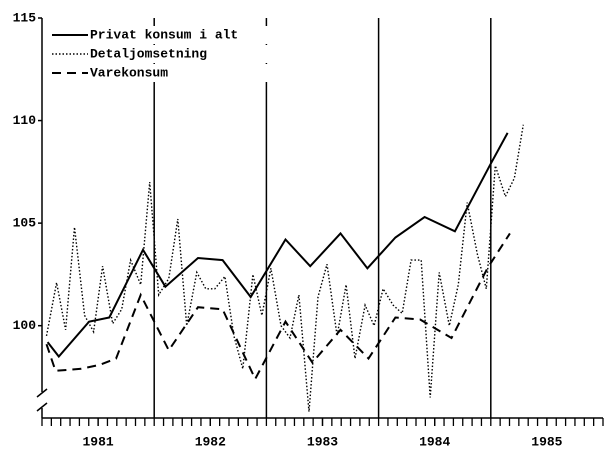 This screenshot has height=451, width=605. I want to click on x-tick-label: 1984, so click(434, 441).